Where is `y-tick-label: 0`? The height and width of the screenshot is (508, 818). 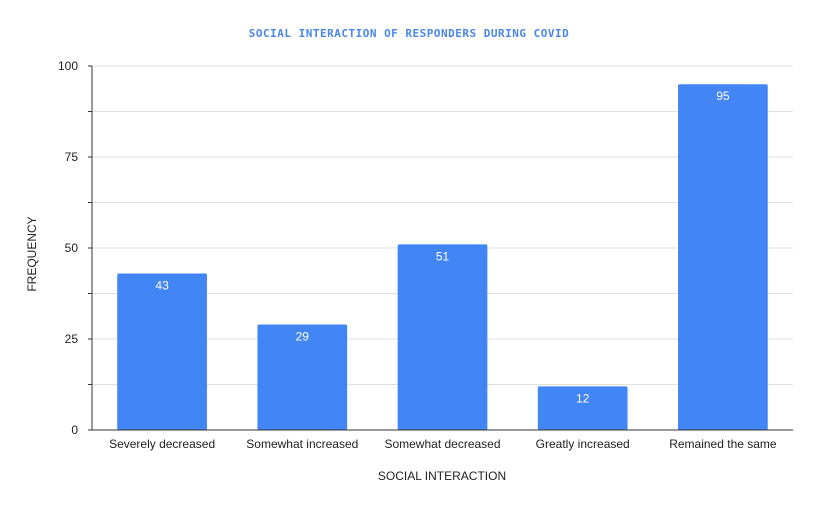
y-tick-label: 0 is located at coordinates (74, 430).